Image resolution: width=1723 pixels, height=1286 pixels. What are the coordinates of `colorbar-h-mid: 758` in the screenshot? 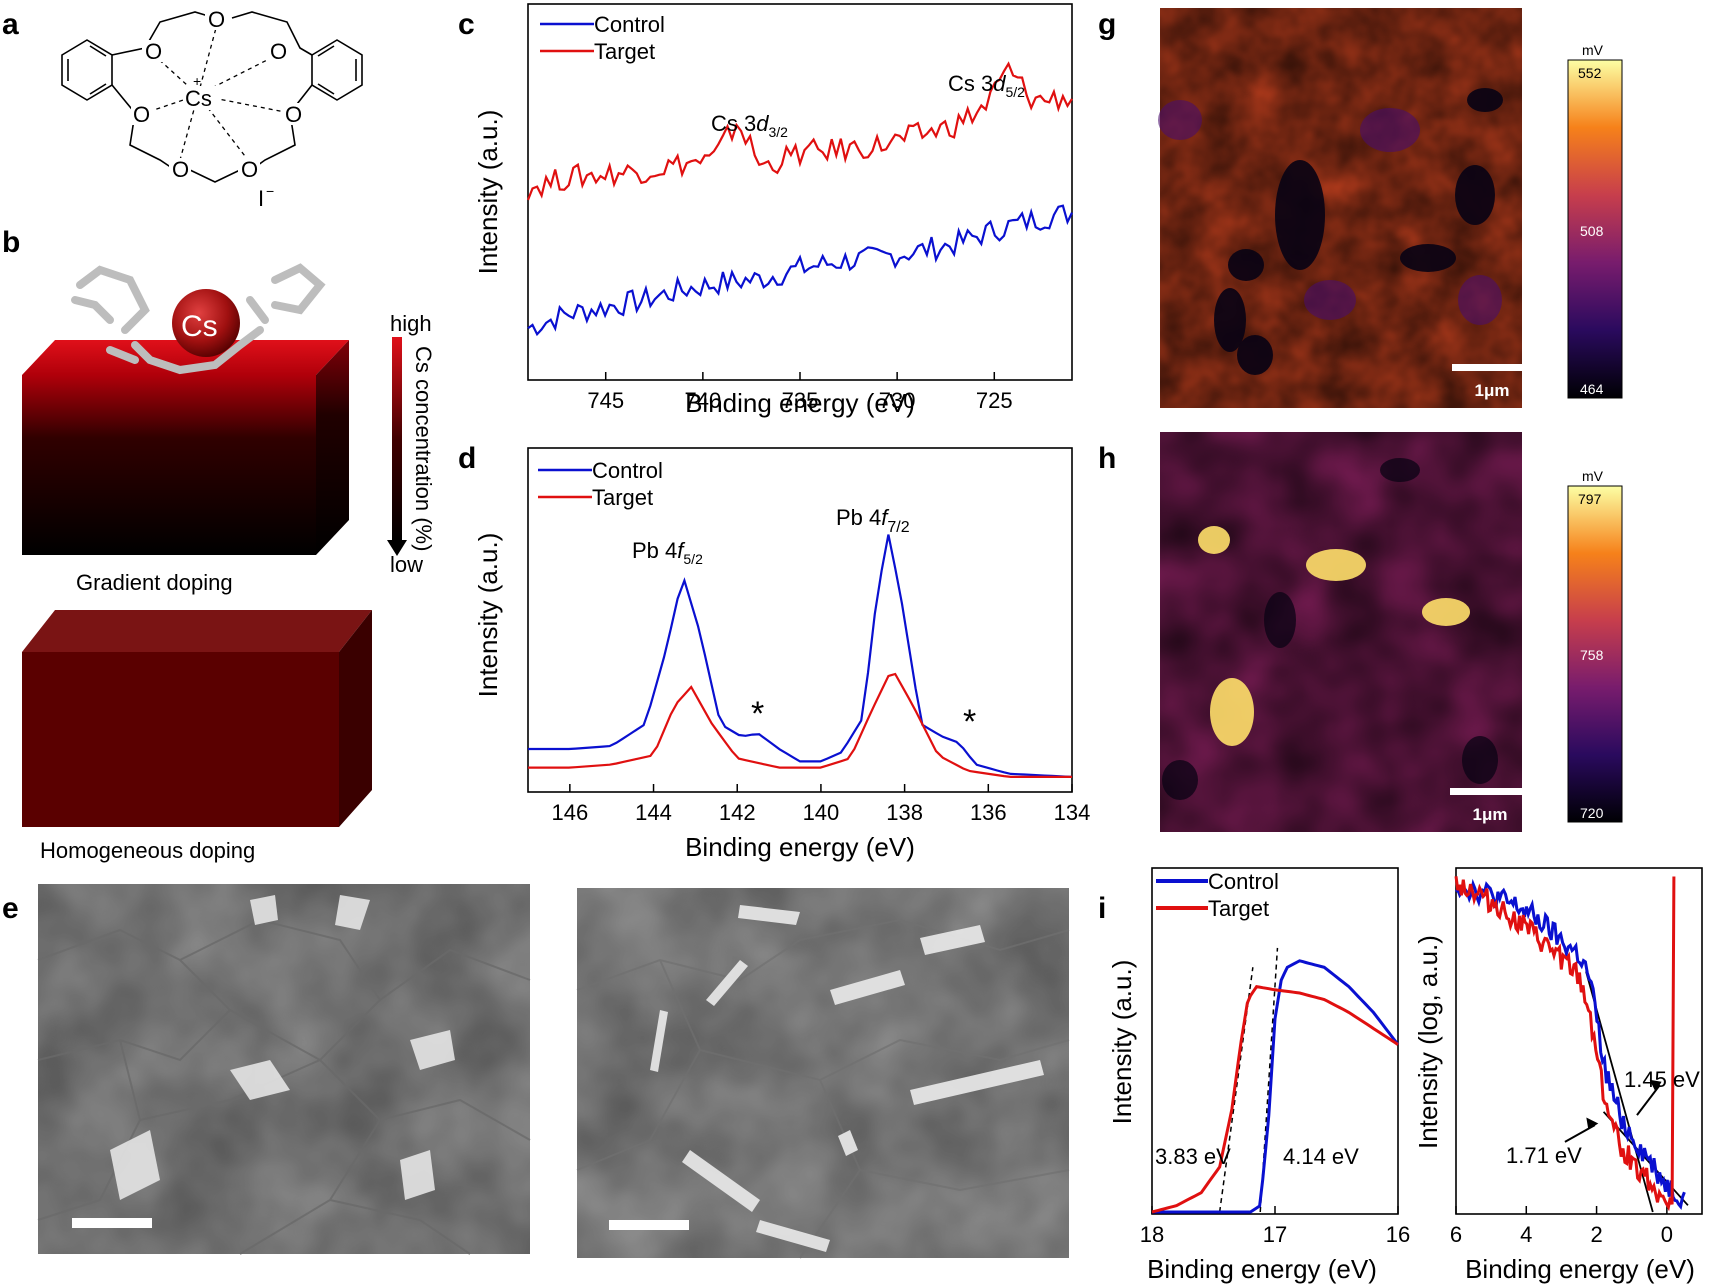 It's located at (1592, 655).